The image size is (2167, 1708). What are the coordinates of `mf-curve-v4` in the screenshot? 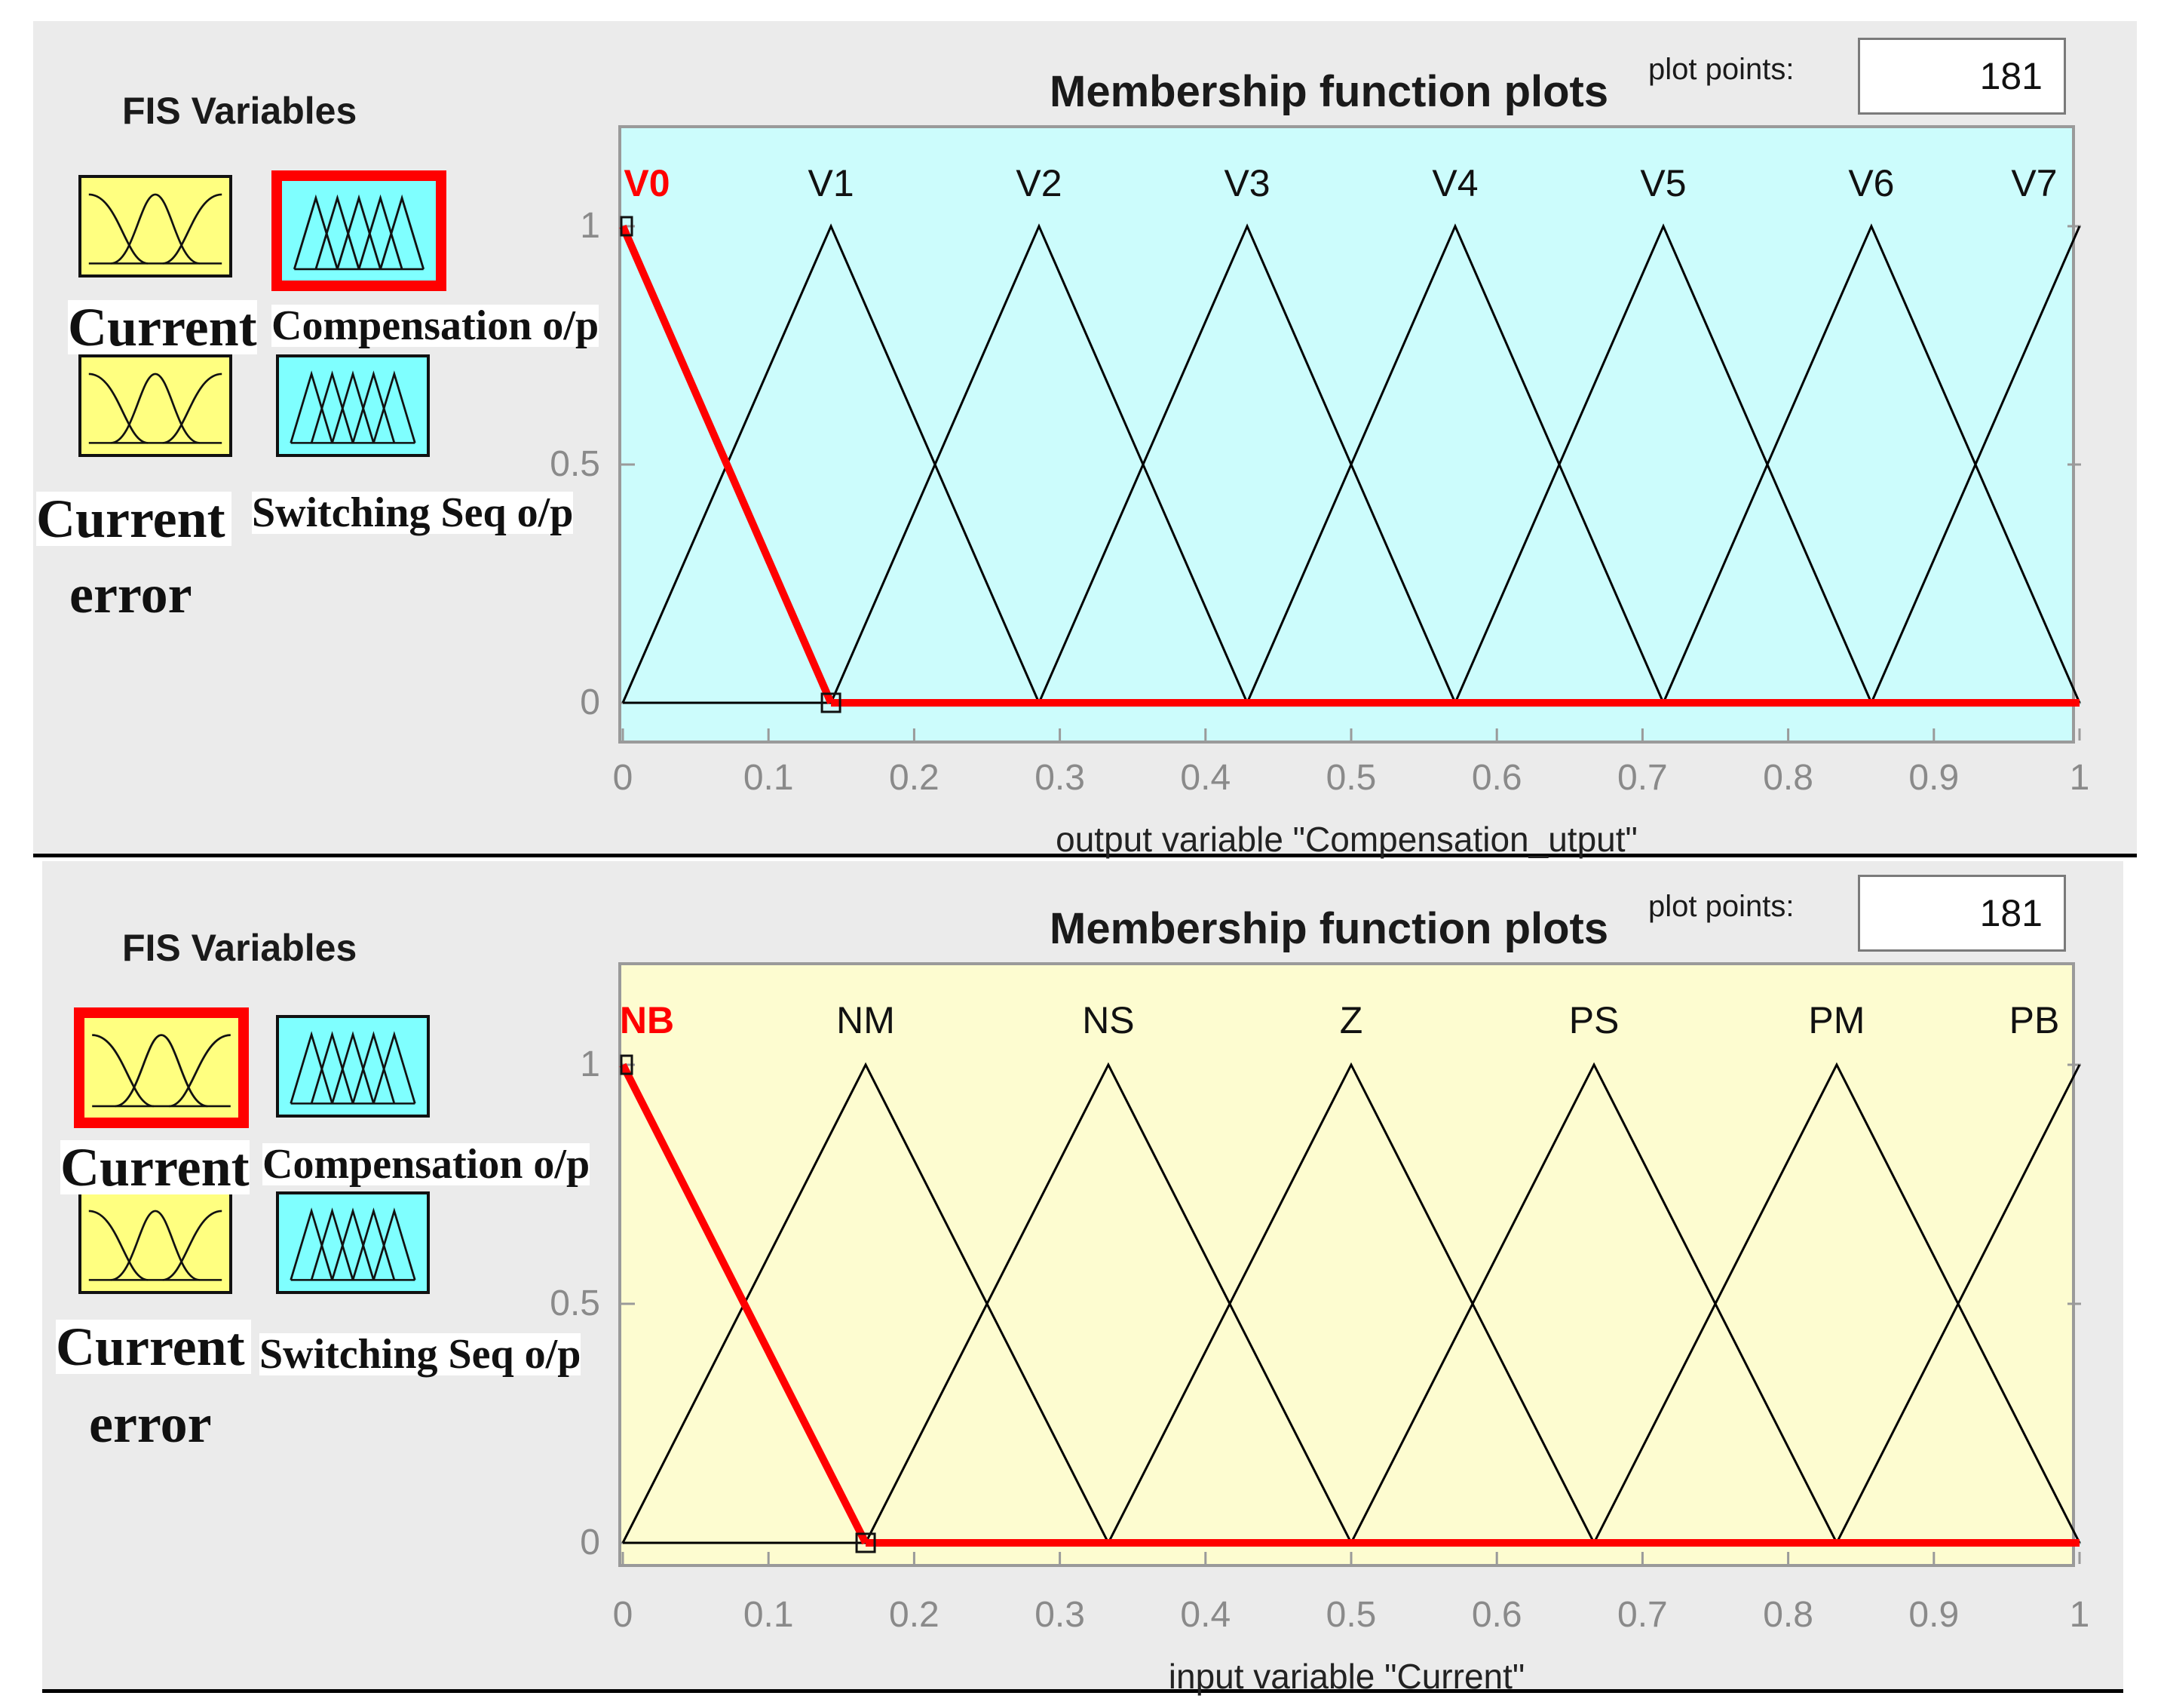 It's located at (1455, 463).